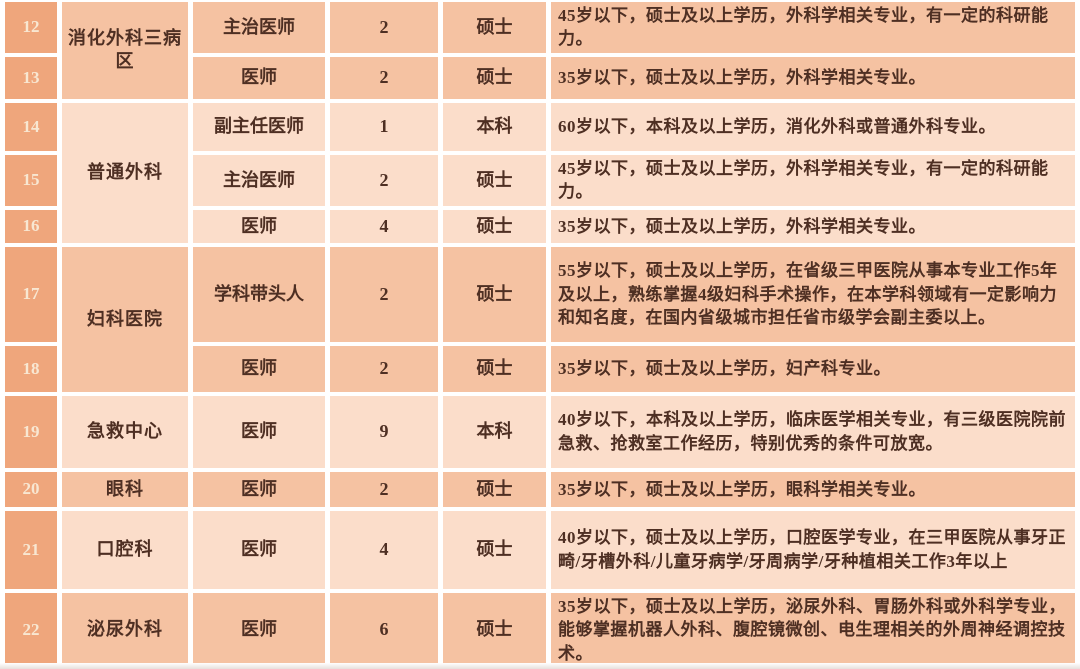 The width and height of the screenshot is (1080, 669). Describe the element at coordinates (31, 368) in the screenshot. I see `cell-row-number: 18` at that location.